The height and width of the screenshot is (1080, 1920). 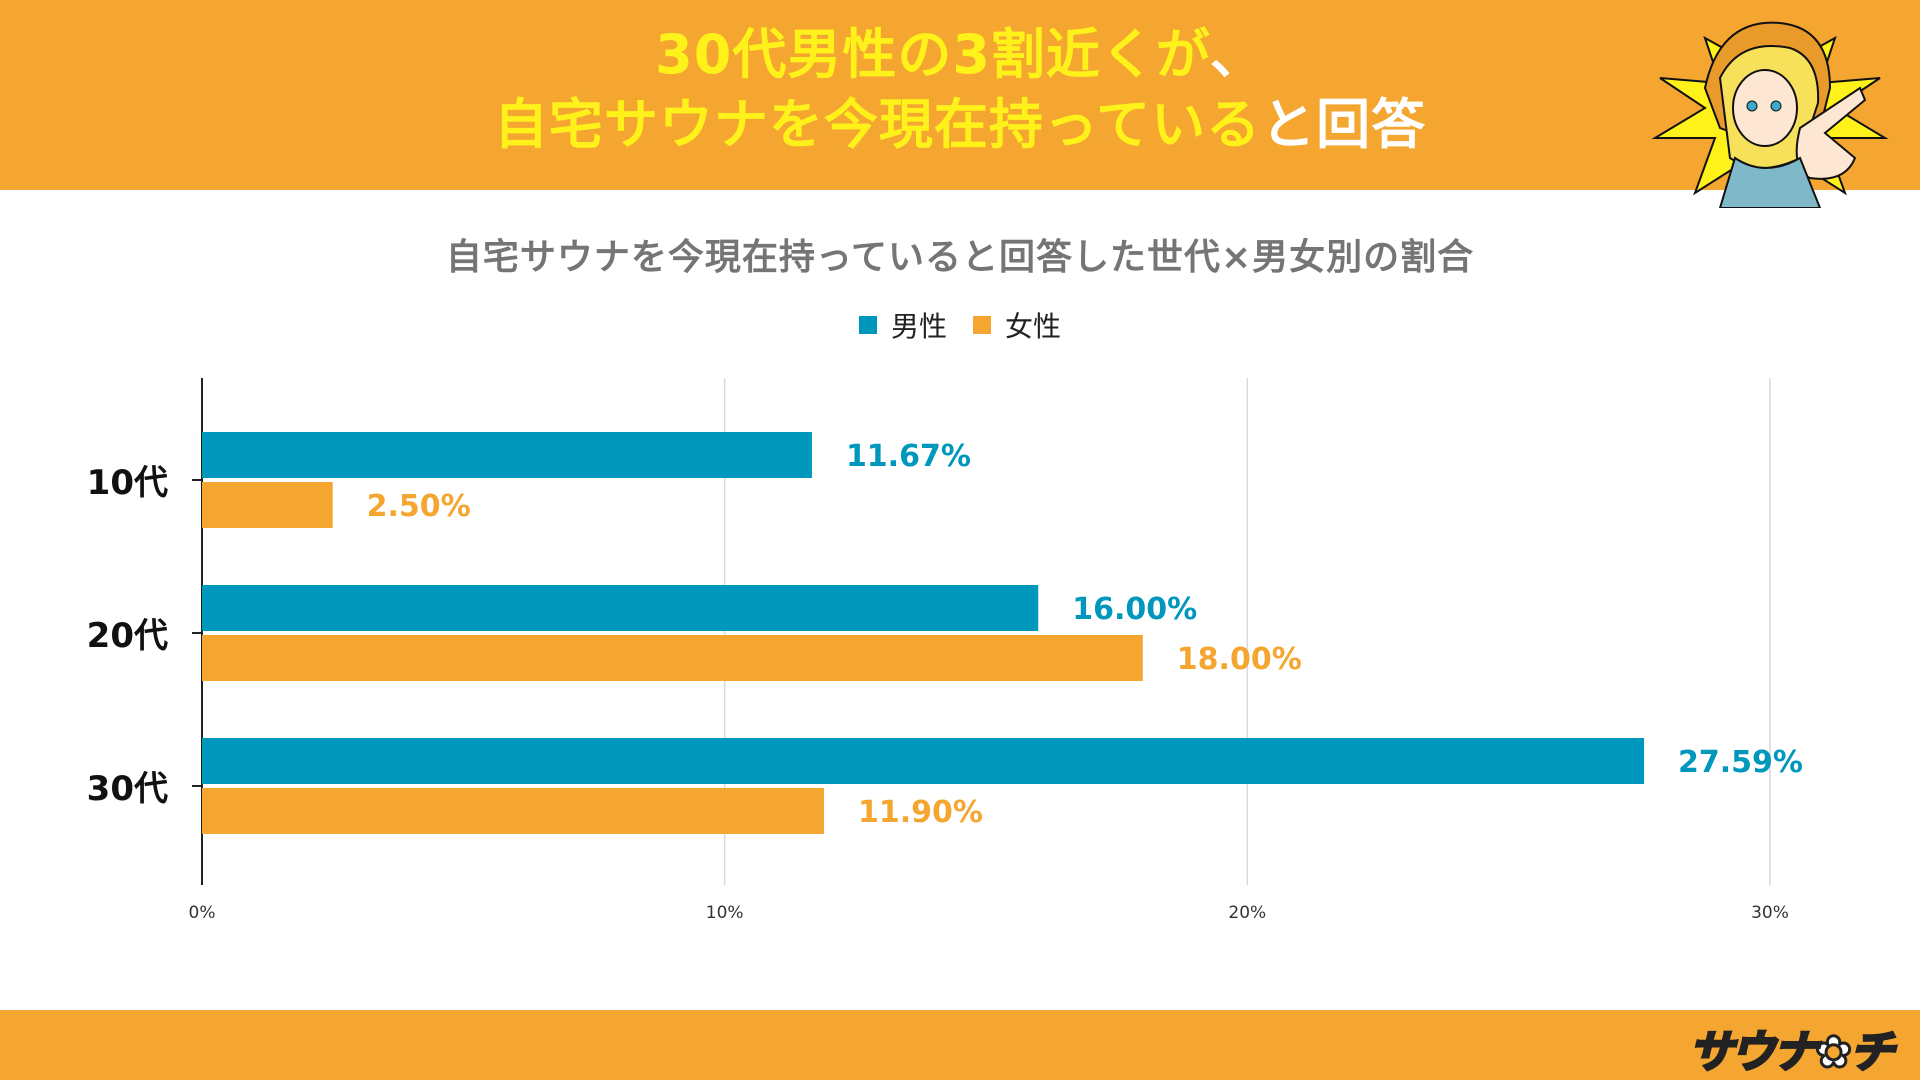 What do you see at coordinates (1765, 108) in the screenshot?
I see `mascot-face` at bounding box center [1765, 108].